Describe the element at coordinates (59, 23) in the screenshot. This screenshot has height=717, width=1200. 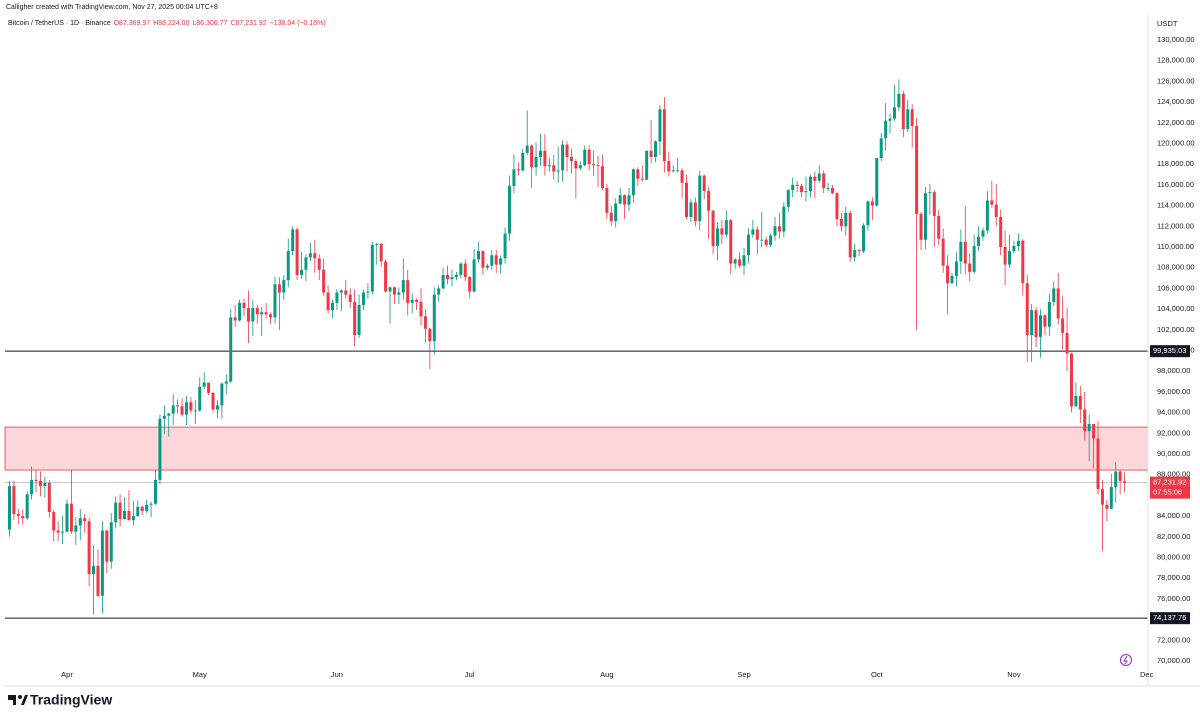
I see `symbol: Bitcoin / TetherUS · 1D · Binance` at that location.